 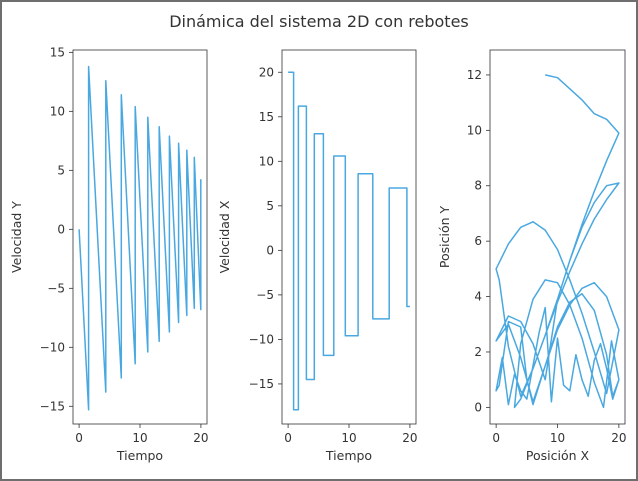 What do you see at coordinates (16, 237) in the screenshot?
I see `y-axis-label: Velocidad Y` at bounding box center [16, 237].